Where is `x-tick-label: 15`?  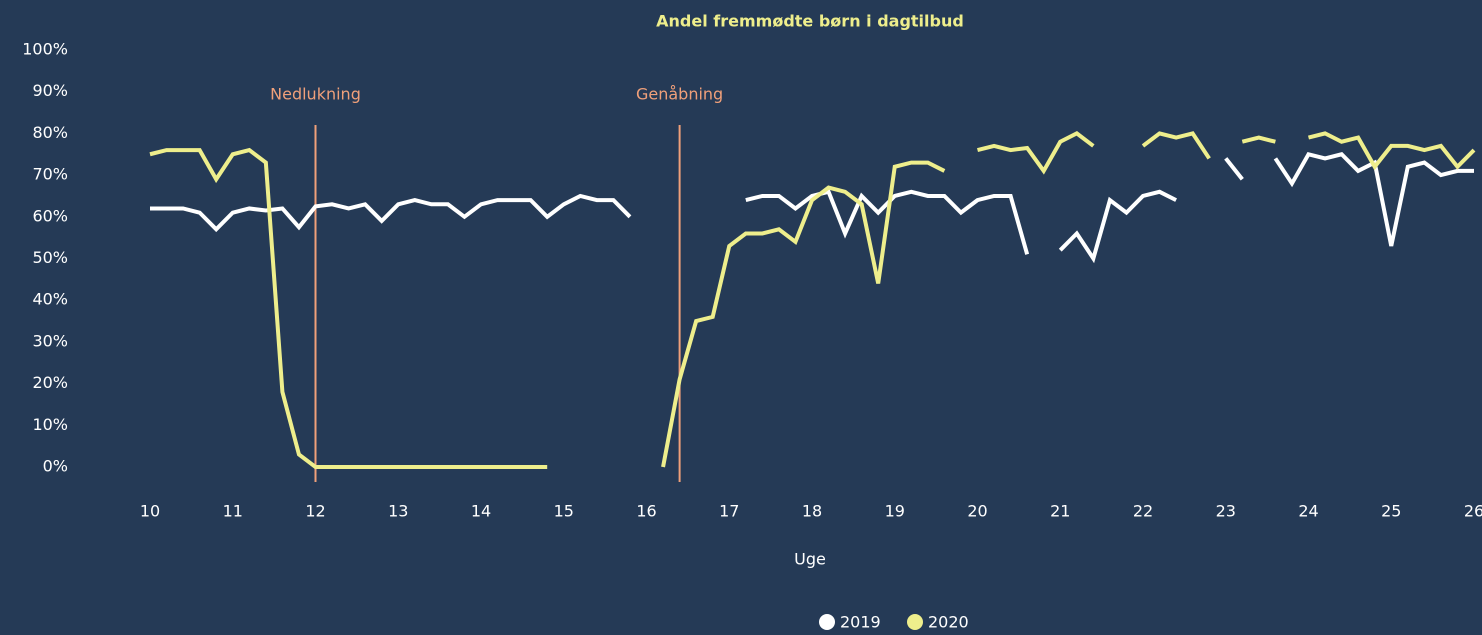
x-tick-label: 15 is located at coordinates (564, 511).